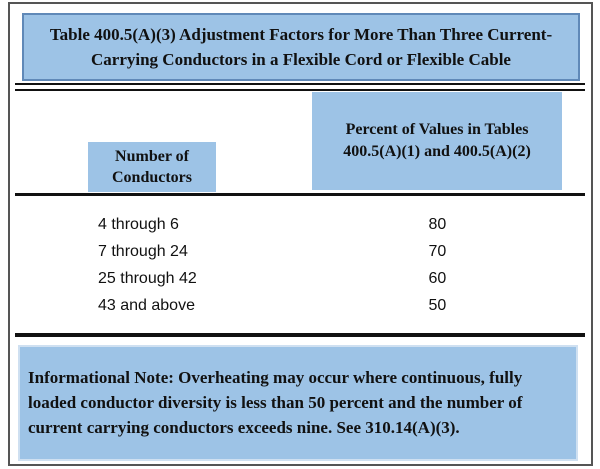 The height and width of the screenshot is (469, 600). I want to click on percent-cell: 70, so click(437, 251).